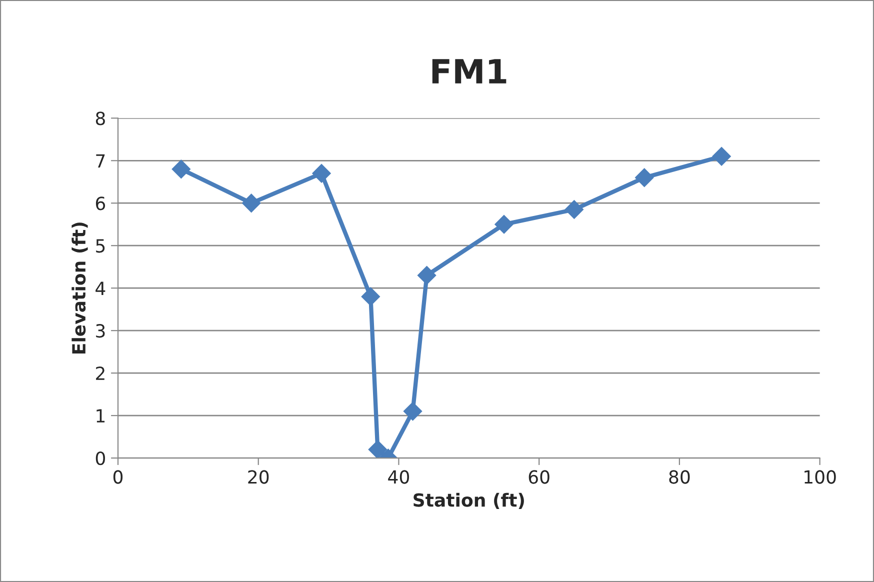 Image resolution: width=874 pixels, height=582 pixels. Describe the element at coordinates (80, 288) in the screenshot. I see `y-axis-title: Elevation (ft)` at that location.